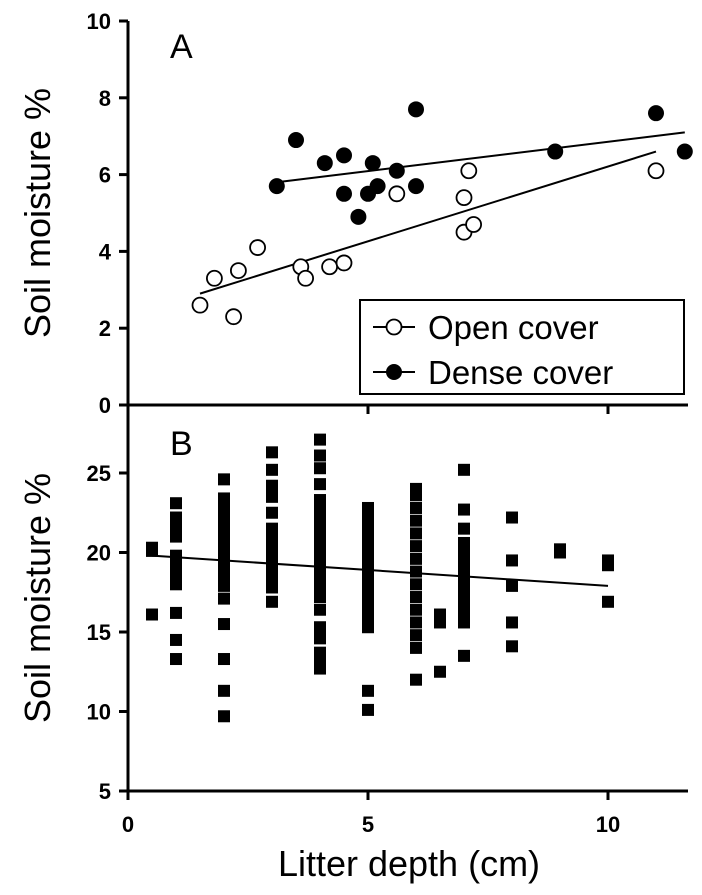 The image size is (702, 895). What do you see at coordinates (394, 372) in the screenshot?
I see `legend-dense-marker` at bounding box center [394, 372].